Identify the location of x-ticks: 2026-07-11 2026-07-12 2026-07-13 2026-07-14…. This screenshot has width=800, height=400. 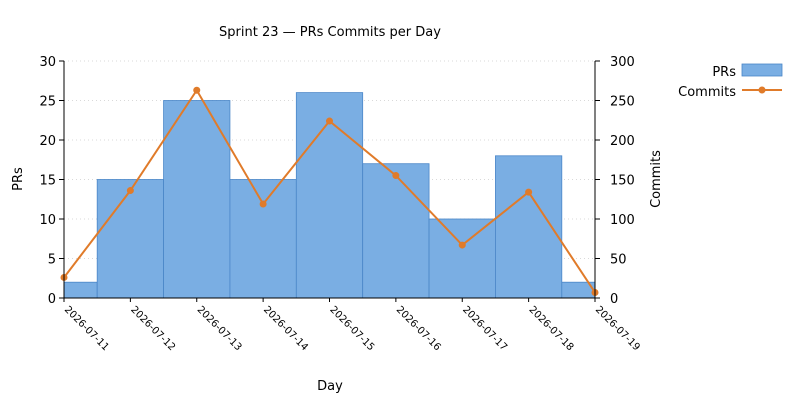
(352, 325).